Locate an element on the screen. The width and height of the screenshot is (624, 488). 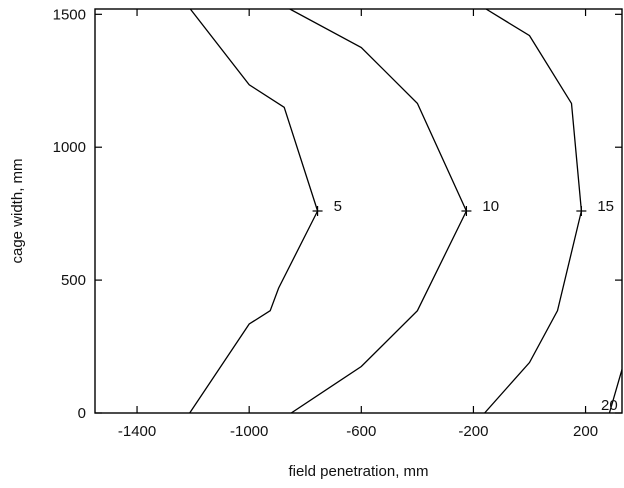
contour-label-10: 10 is located at coordinates (490, 206).